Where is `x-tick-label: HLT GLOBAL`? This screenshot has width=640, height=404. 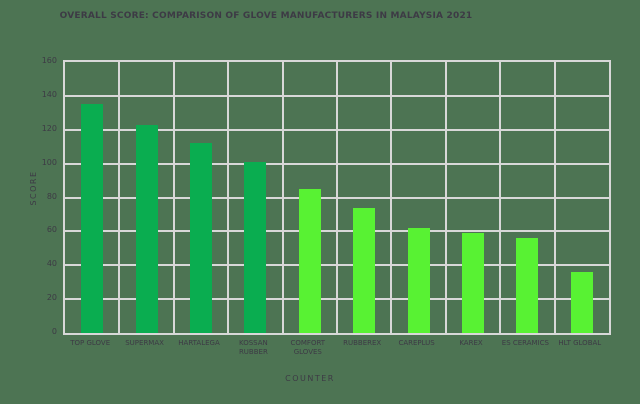 x-tick-label: HLT GLOBAL is located at coordinates (580, 343).